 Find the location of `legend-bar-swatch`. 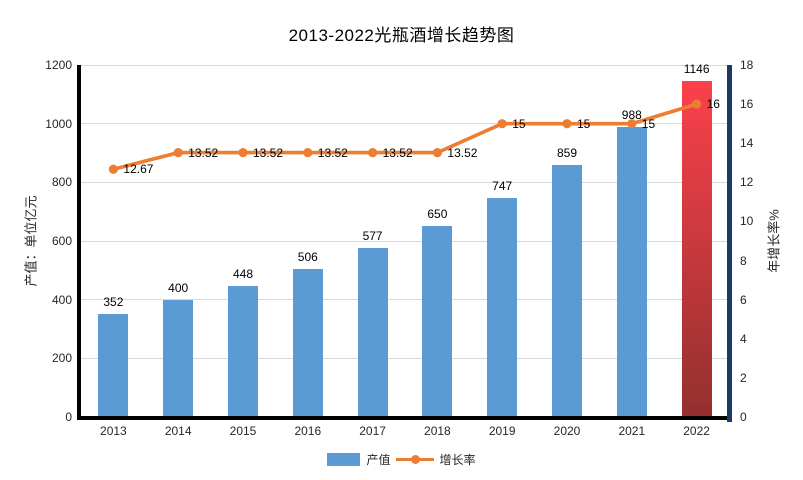

legend-bar-swatch is located at coordinates (344, 459).